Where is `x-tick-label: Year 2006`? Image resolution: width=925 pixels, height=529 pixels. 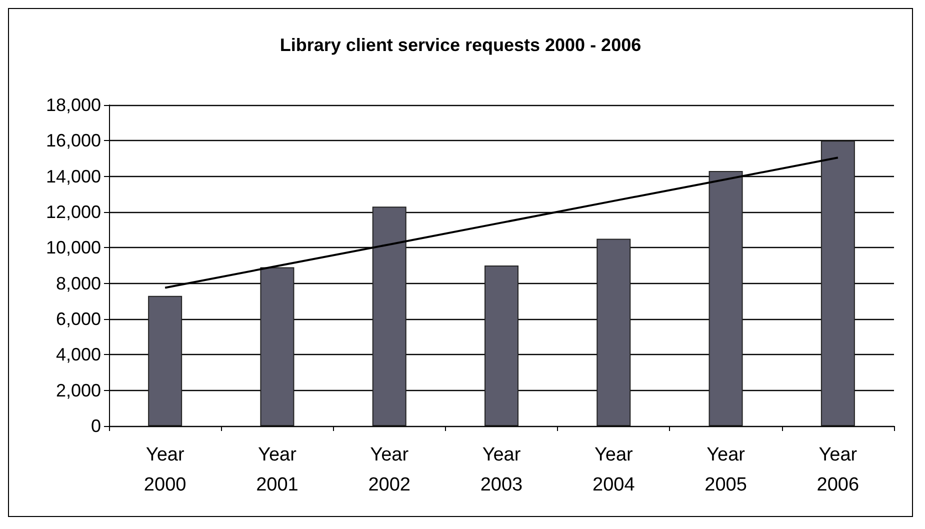
x-tick-label: Year 2006 is located at coordinates (838, 470).